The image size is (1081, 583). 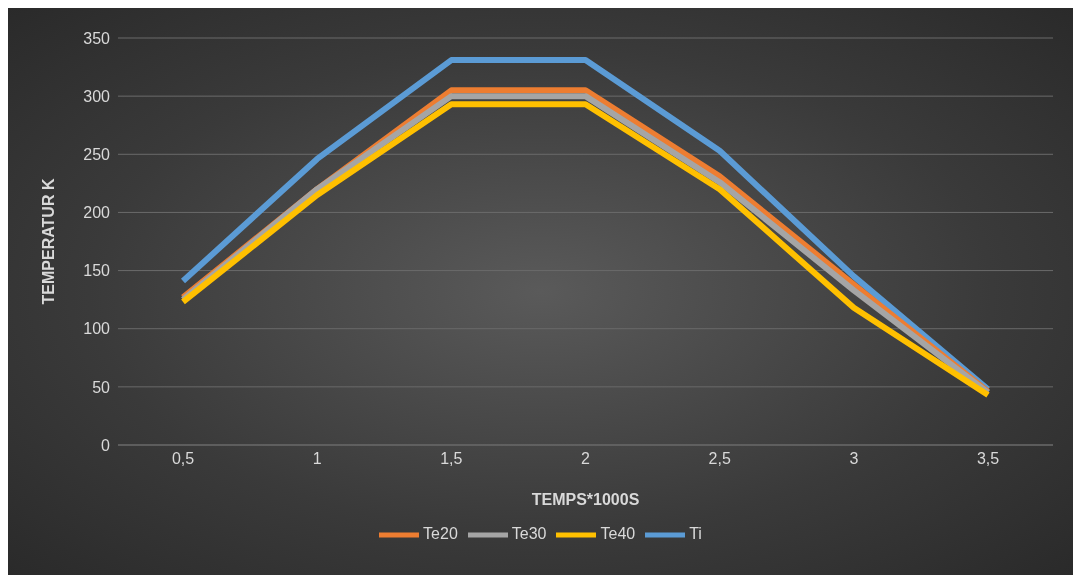 I want to click on y-tick-label: 150, so click(x=97, y=271).